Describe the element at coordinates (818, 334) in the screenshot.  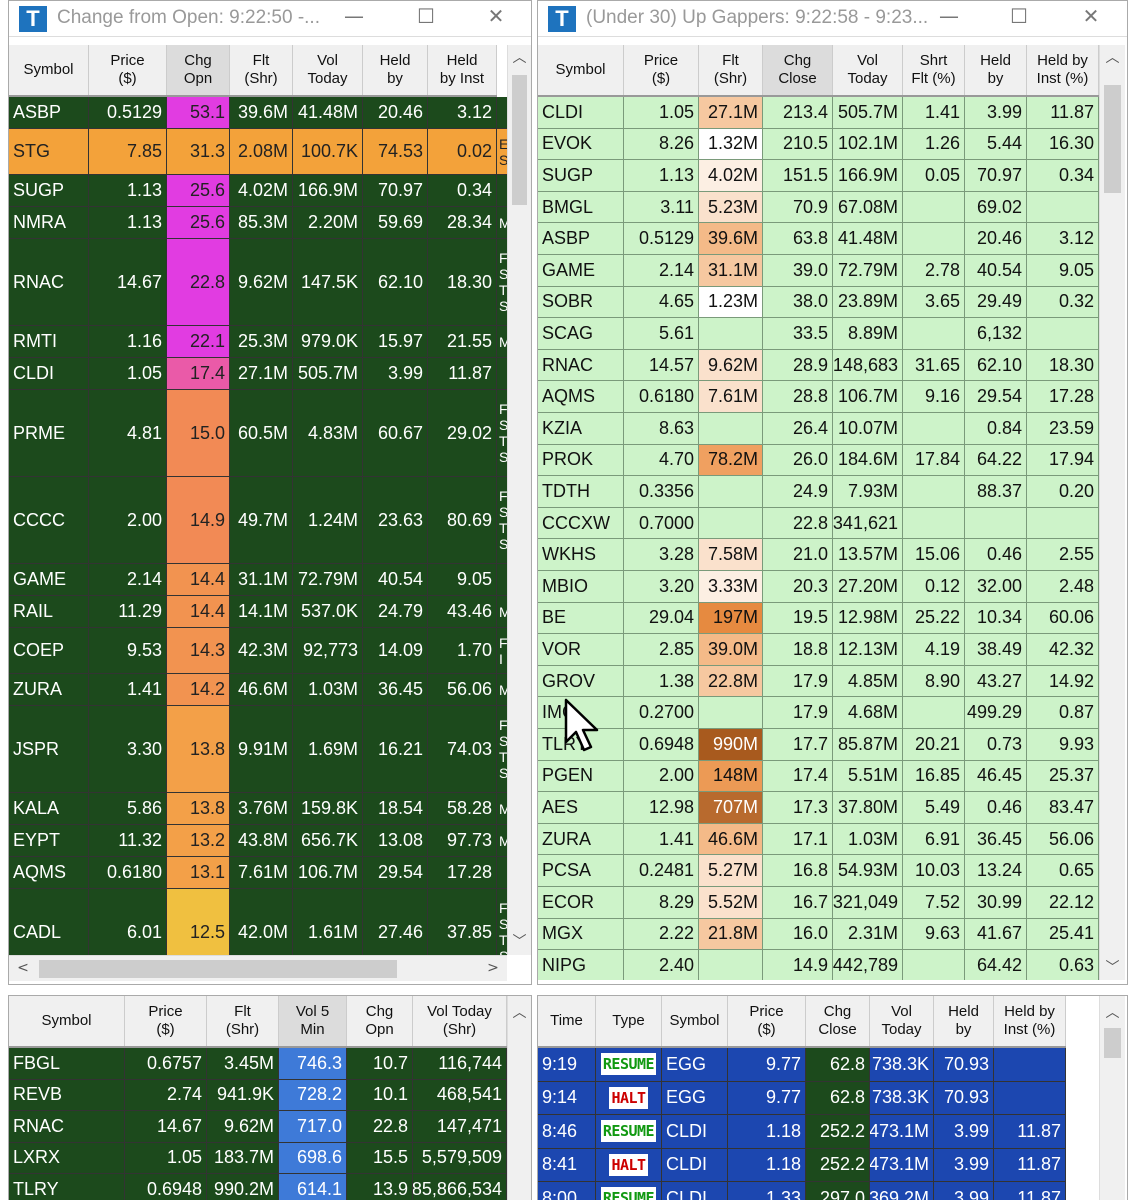
I see `table-row: SCAG 5.61 33.5 8.89M 6,132` at that location.